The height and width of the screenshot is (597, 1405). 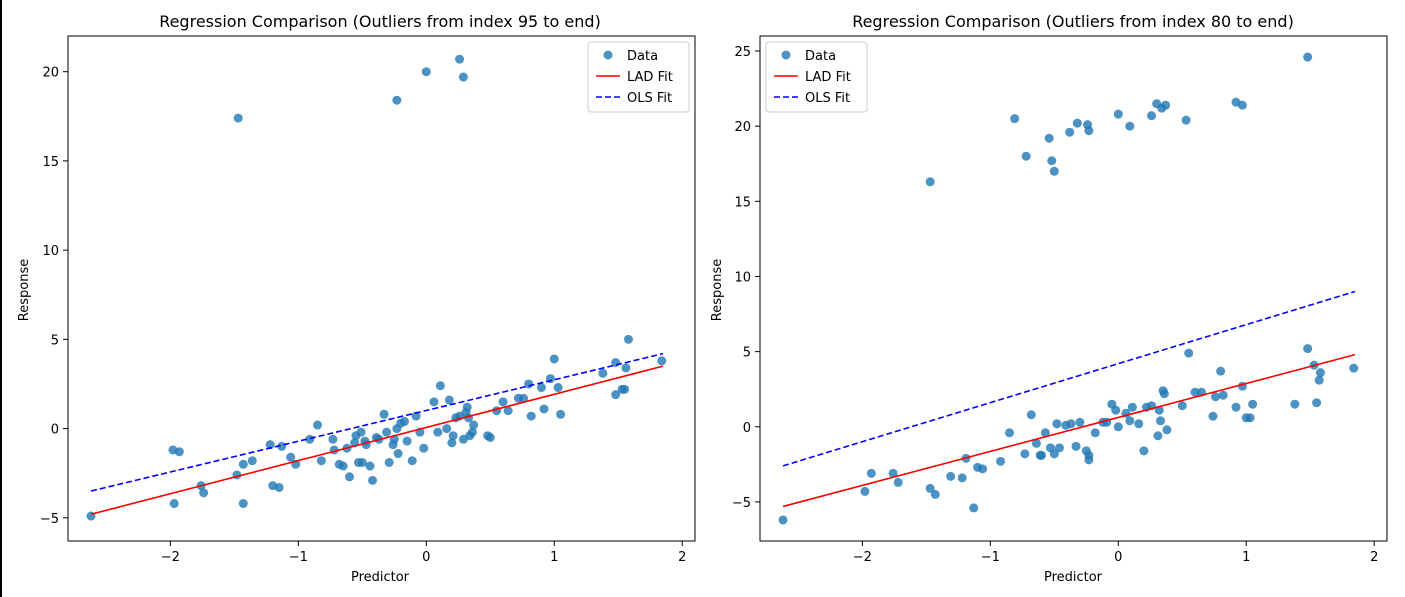 I want to click on chart2-ytick-label: 15, so click(x=742, y=202).